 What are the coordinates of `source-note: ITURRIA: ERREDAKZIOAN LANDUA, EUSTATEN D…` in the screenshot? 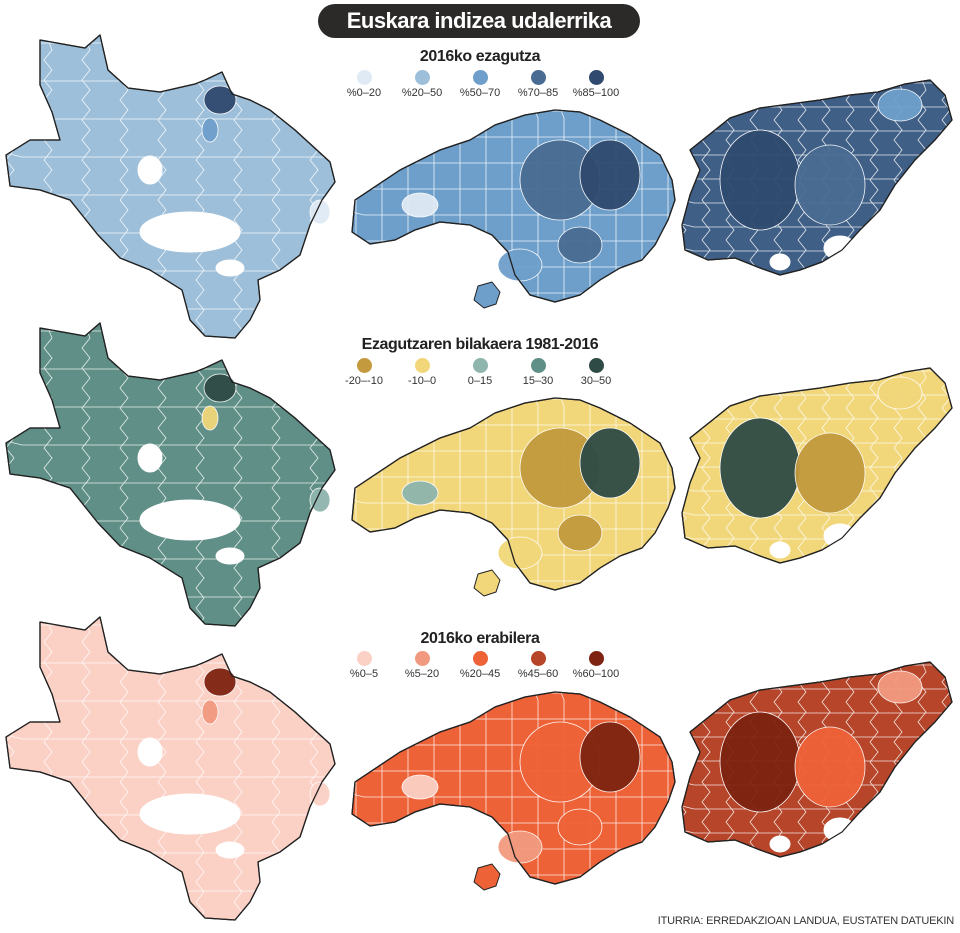 It's located at (805, 921).